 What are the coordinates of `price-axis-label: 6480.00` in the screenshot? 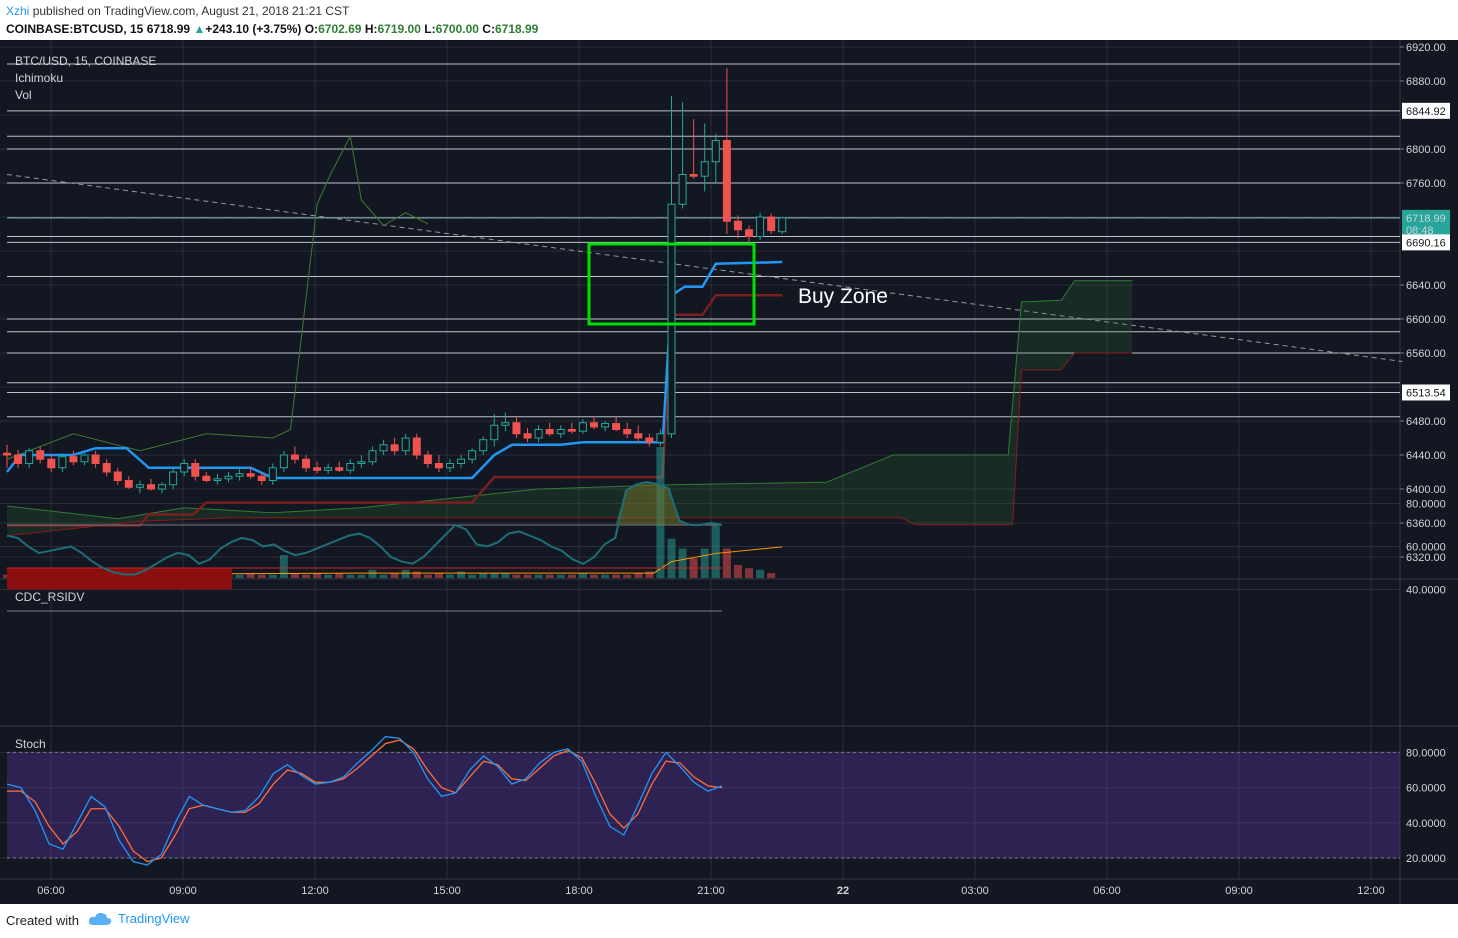 It's located at (1426, 422).